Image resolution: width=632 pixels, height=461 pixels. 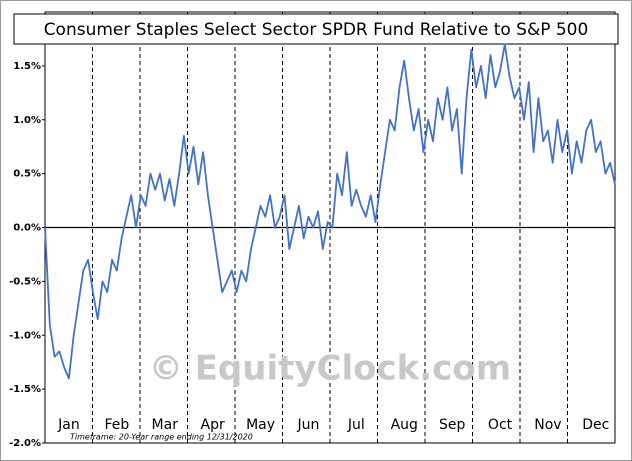 What do you see at coordinates (595, 425) in the screenshot?
I see `x-tick-label: Dec` at bounding box center [595, 425].